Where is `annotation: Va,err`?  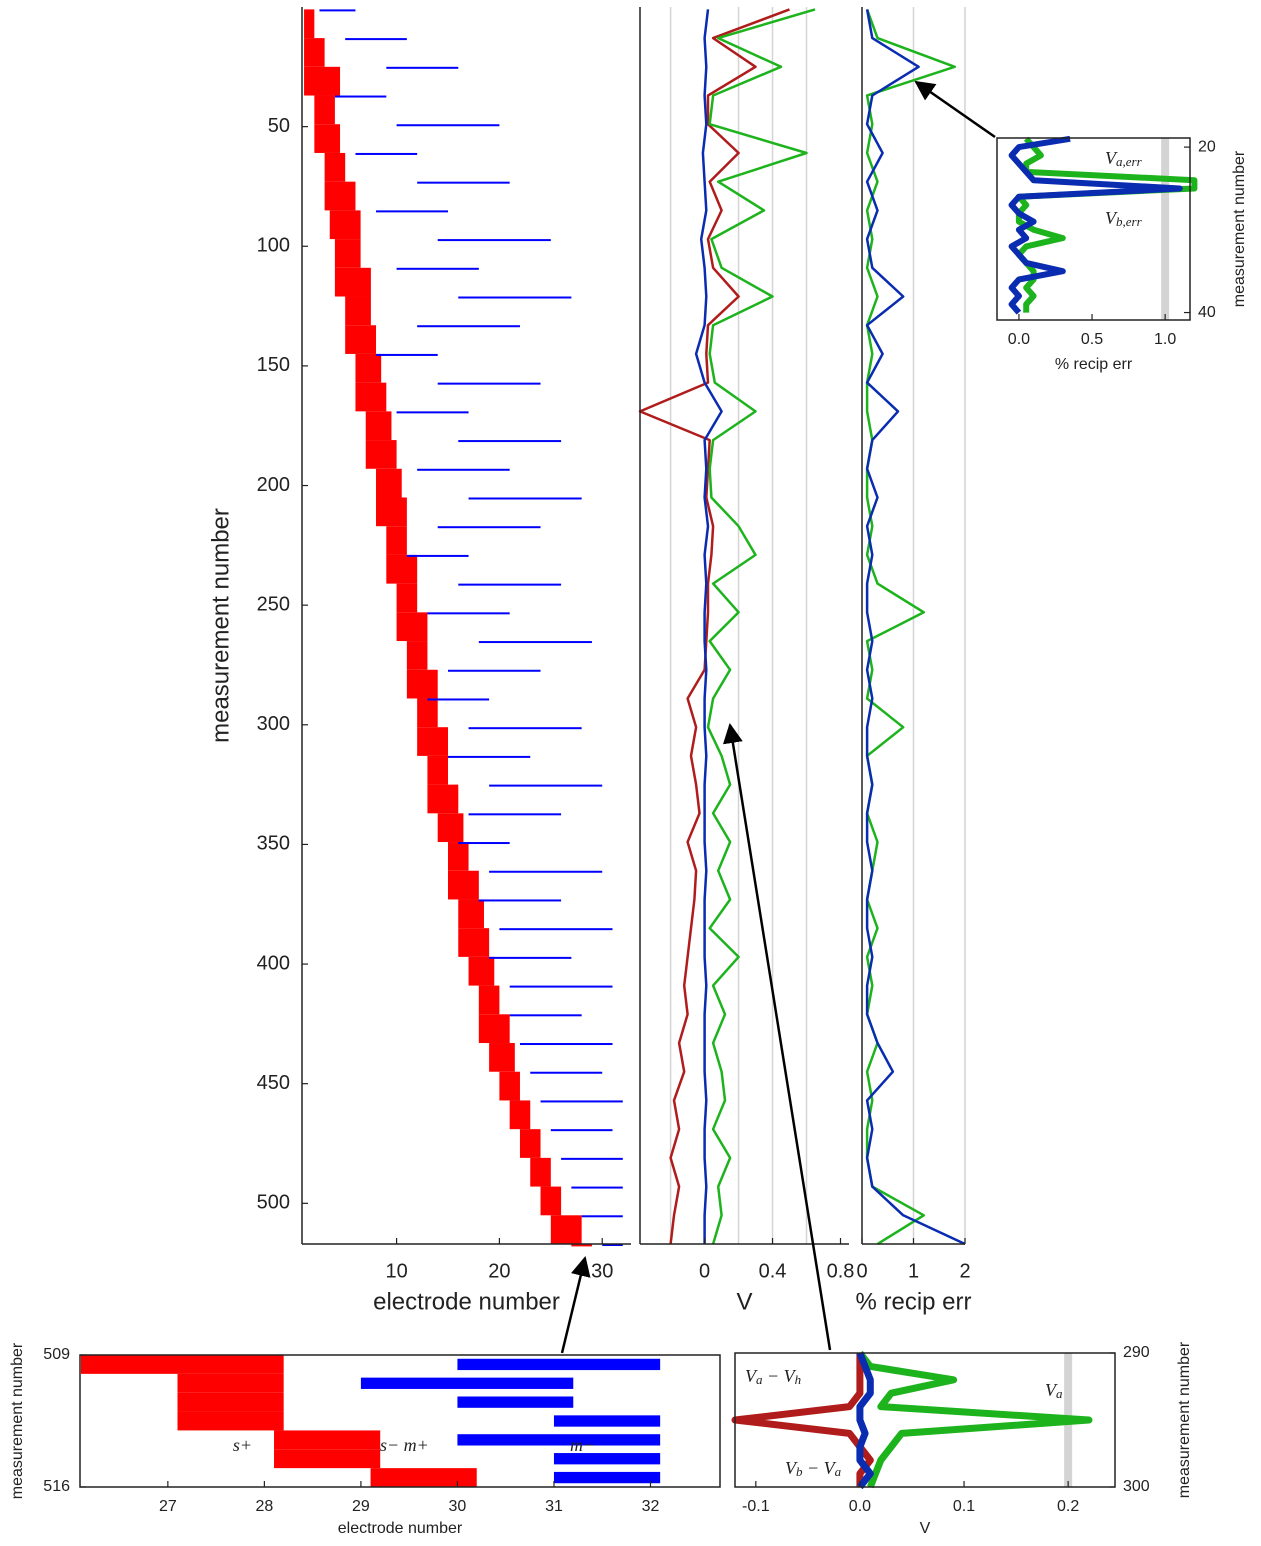 annotation: Va,err is located at coordinates (1124, 158).